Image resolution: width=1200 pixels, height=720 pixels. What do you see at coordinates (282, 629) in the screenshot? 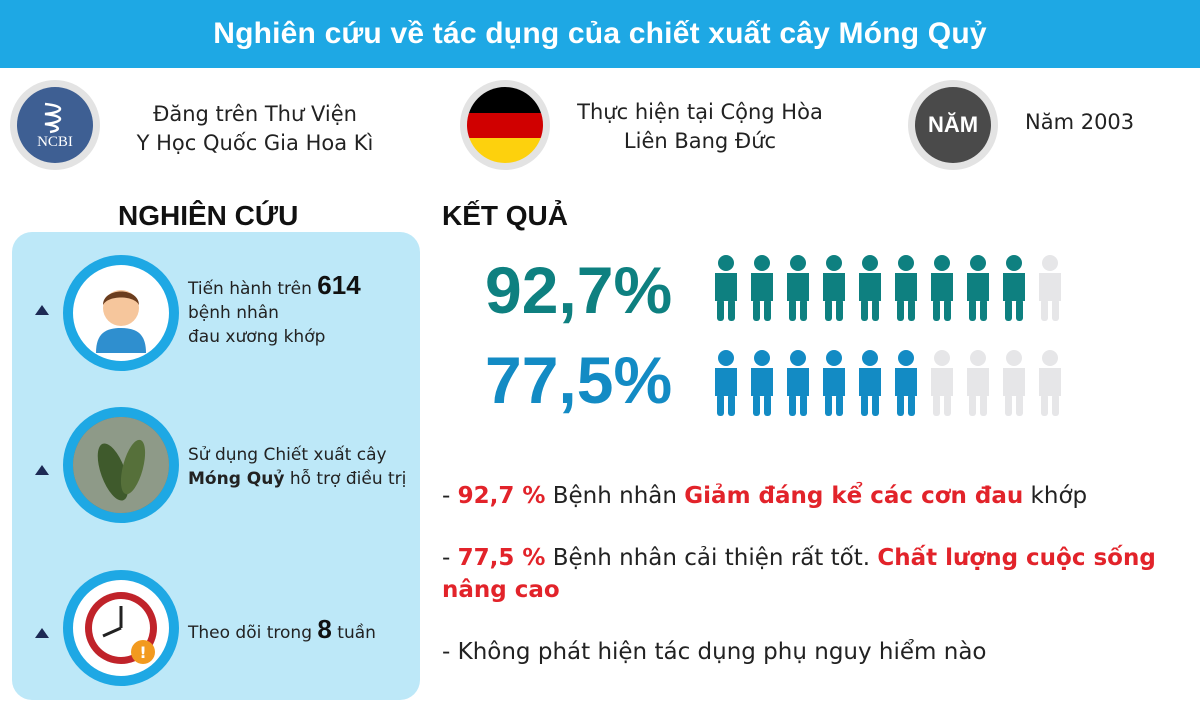
I see `study-item-3: Theo dõi trong 8 tuần` at bounding box center [282, 629].